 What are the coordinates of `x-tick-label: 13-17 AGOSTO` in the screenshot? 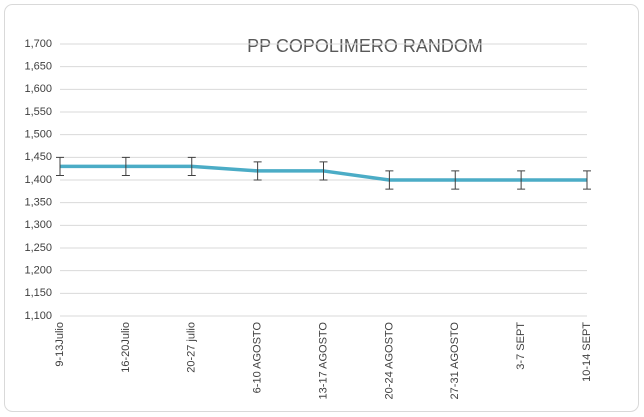 It's located at (323, 361).